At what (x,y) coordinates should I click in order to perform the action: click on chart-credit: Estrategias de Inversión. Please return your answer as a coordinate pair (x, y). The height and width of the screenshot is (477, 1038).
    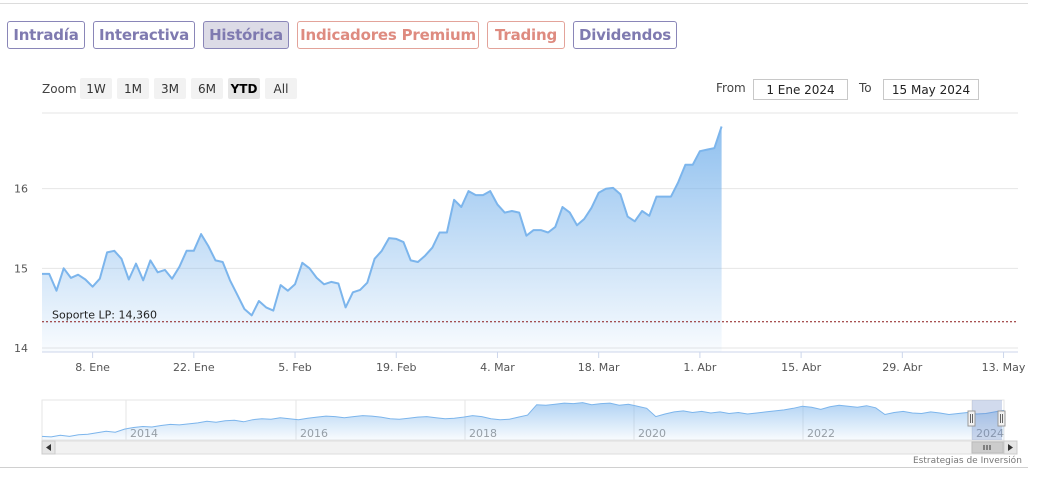
    Looking at the image, I should click on (967, 461).